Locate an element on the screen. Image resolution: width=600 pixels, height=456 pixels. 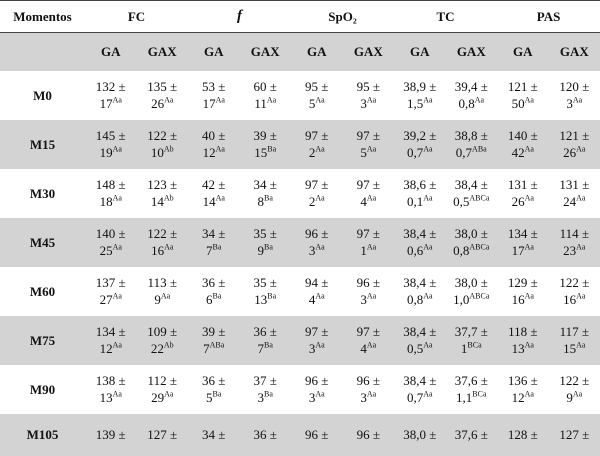
value-cell: 53 ± 17Aa is located at coordinates (214, 95).